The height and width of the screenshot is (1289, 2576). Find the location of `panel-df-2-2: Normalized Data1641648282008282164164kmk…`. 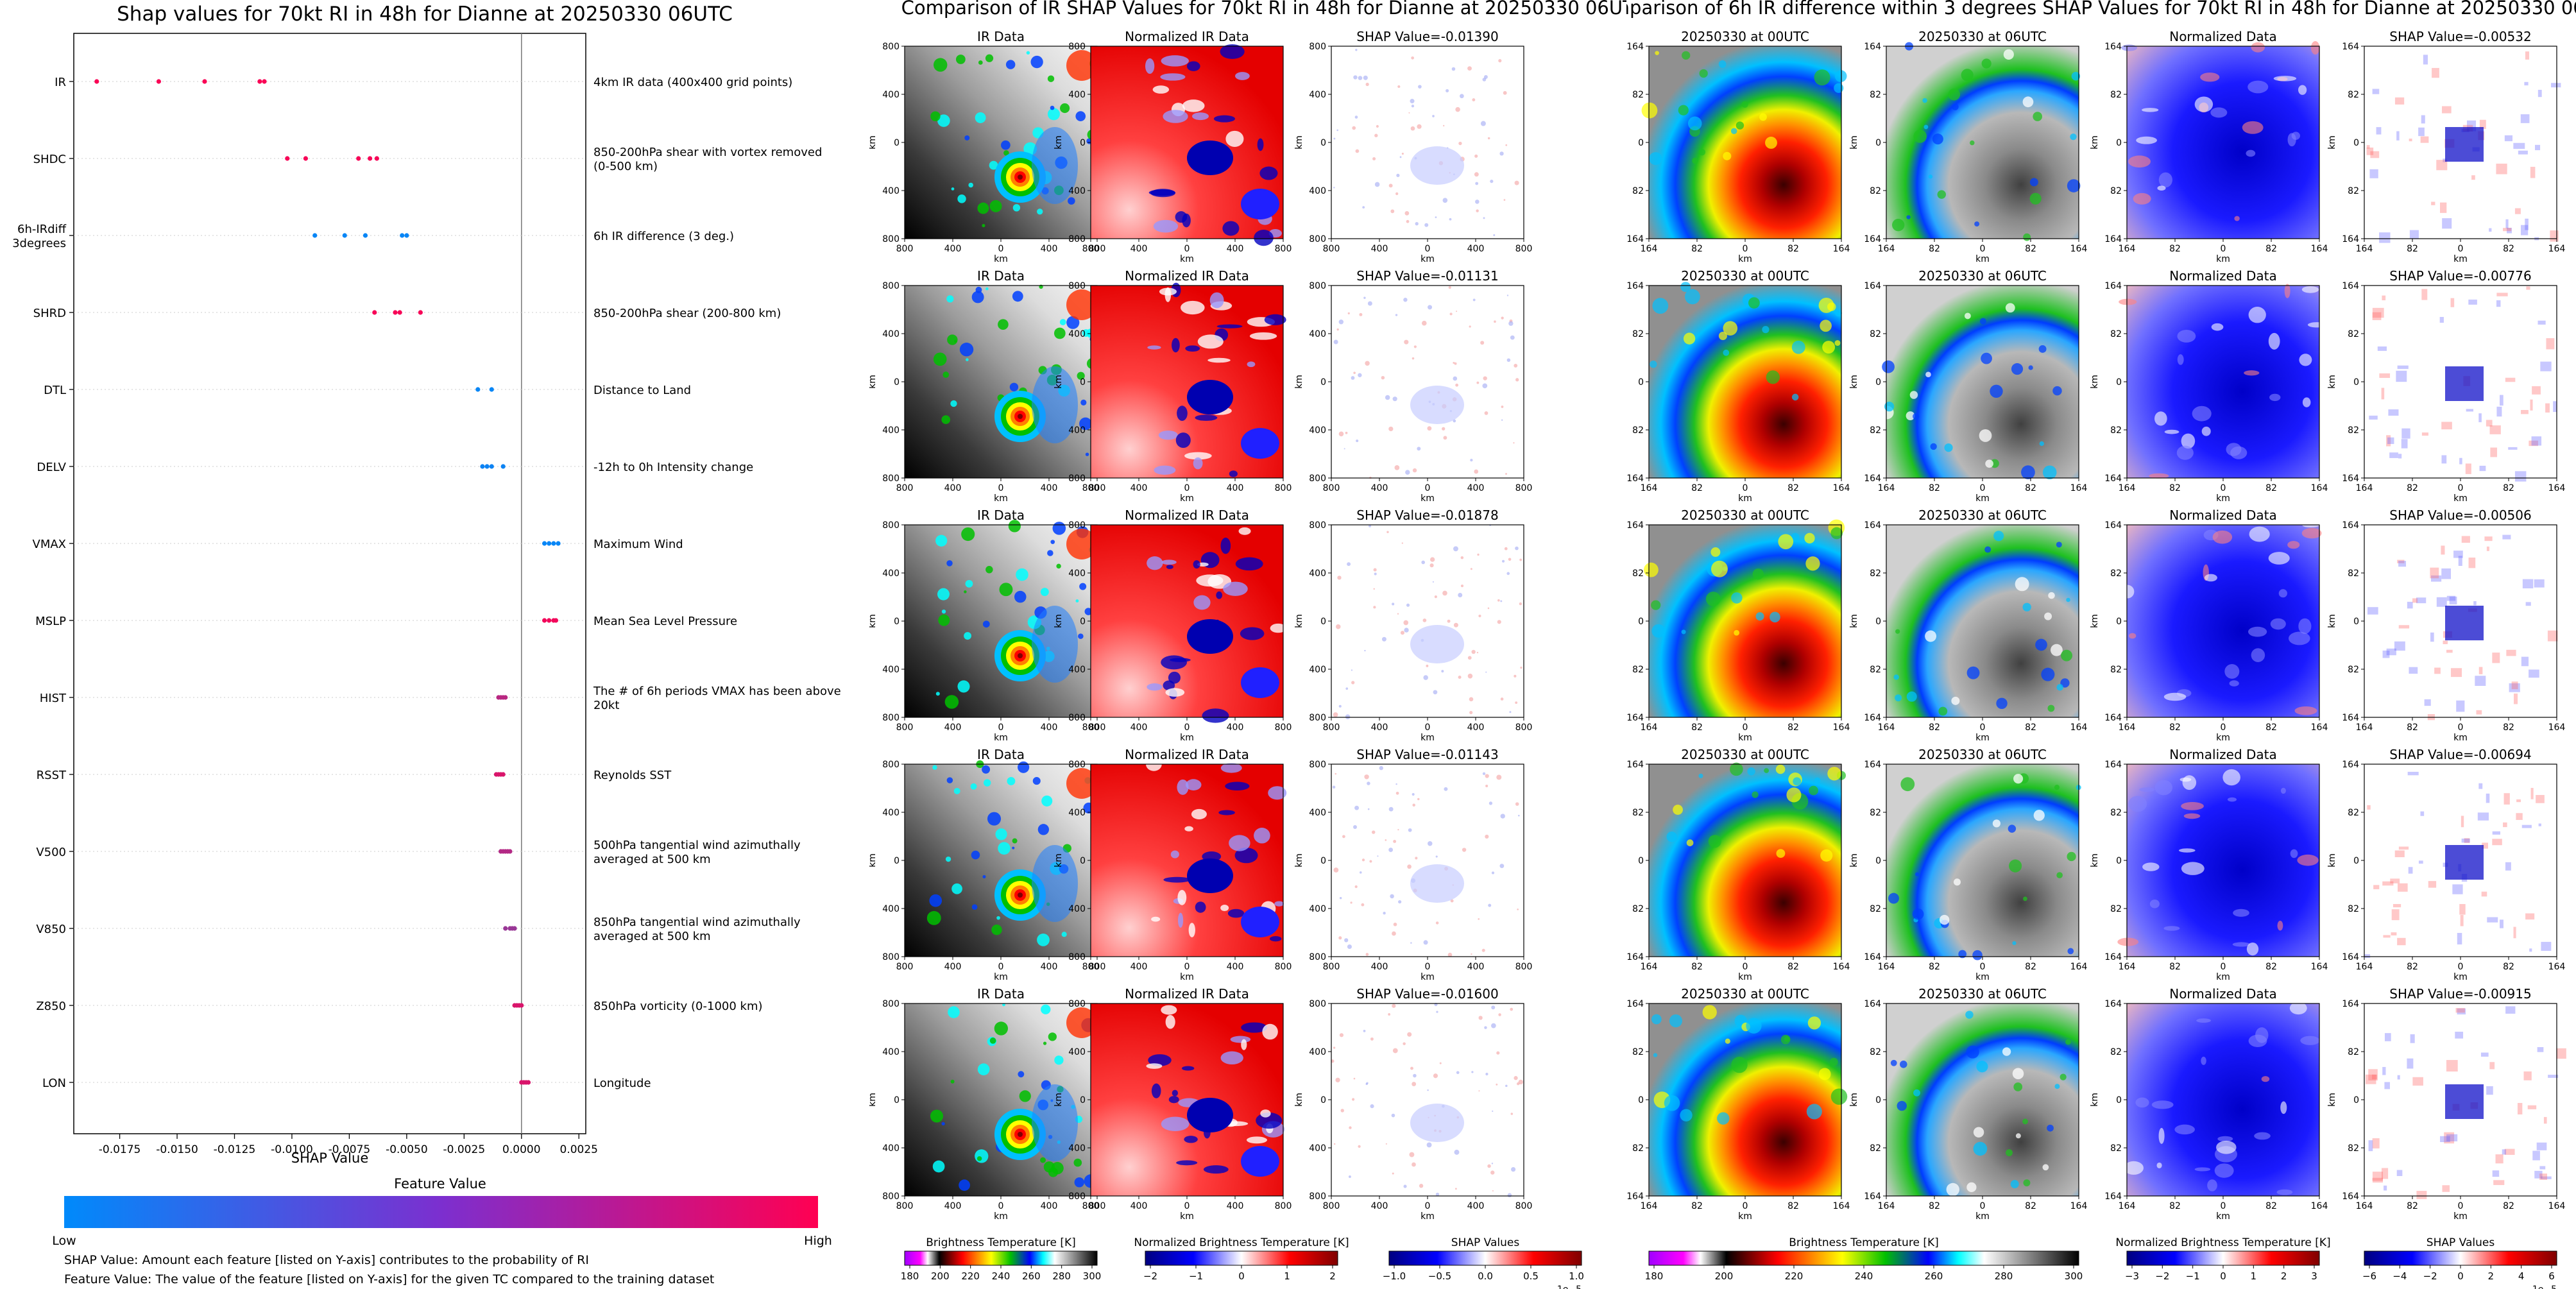

panel-df-2-2: Normalized Data1641648282008282164164kmk… is located at coordinates (2209, 625).